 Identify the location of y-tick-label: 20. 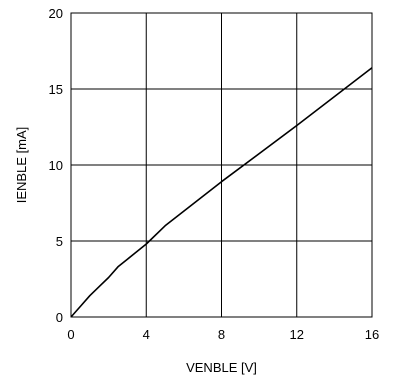
(56, 13).